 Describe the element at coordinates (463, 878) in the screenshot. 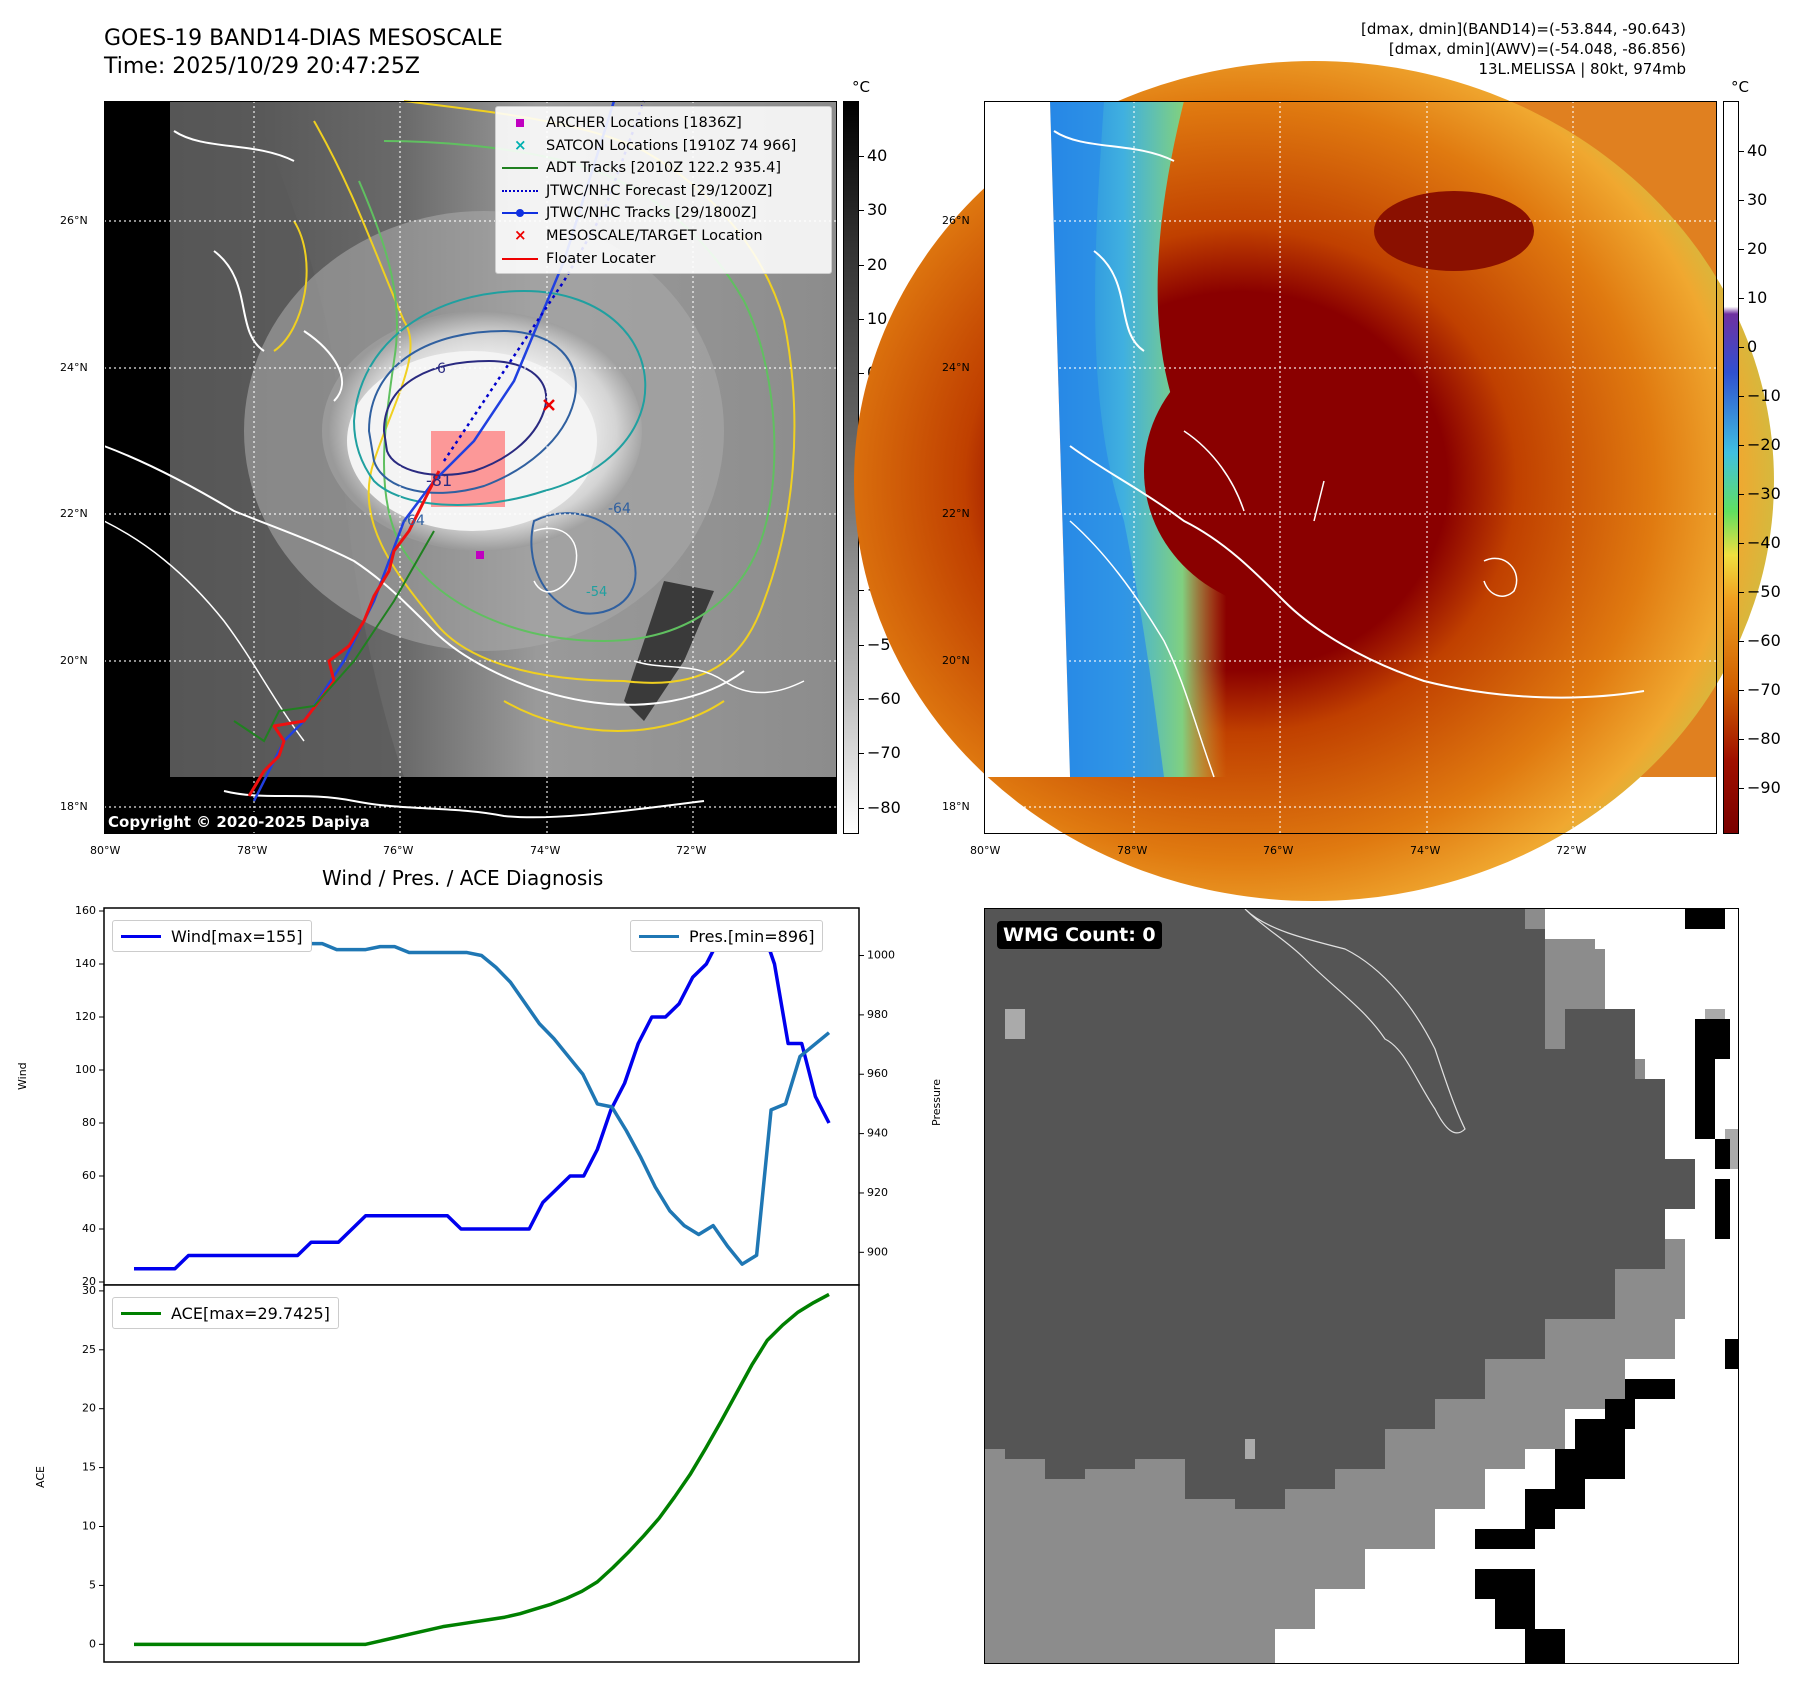

I see `diagnosis-title: Wind / Pres. / ACE Diagnosis` at that location.